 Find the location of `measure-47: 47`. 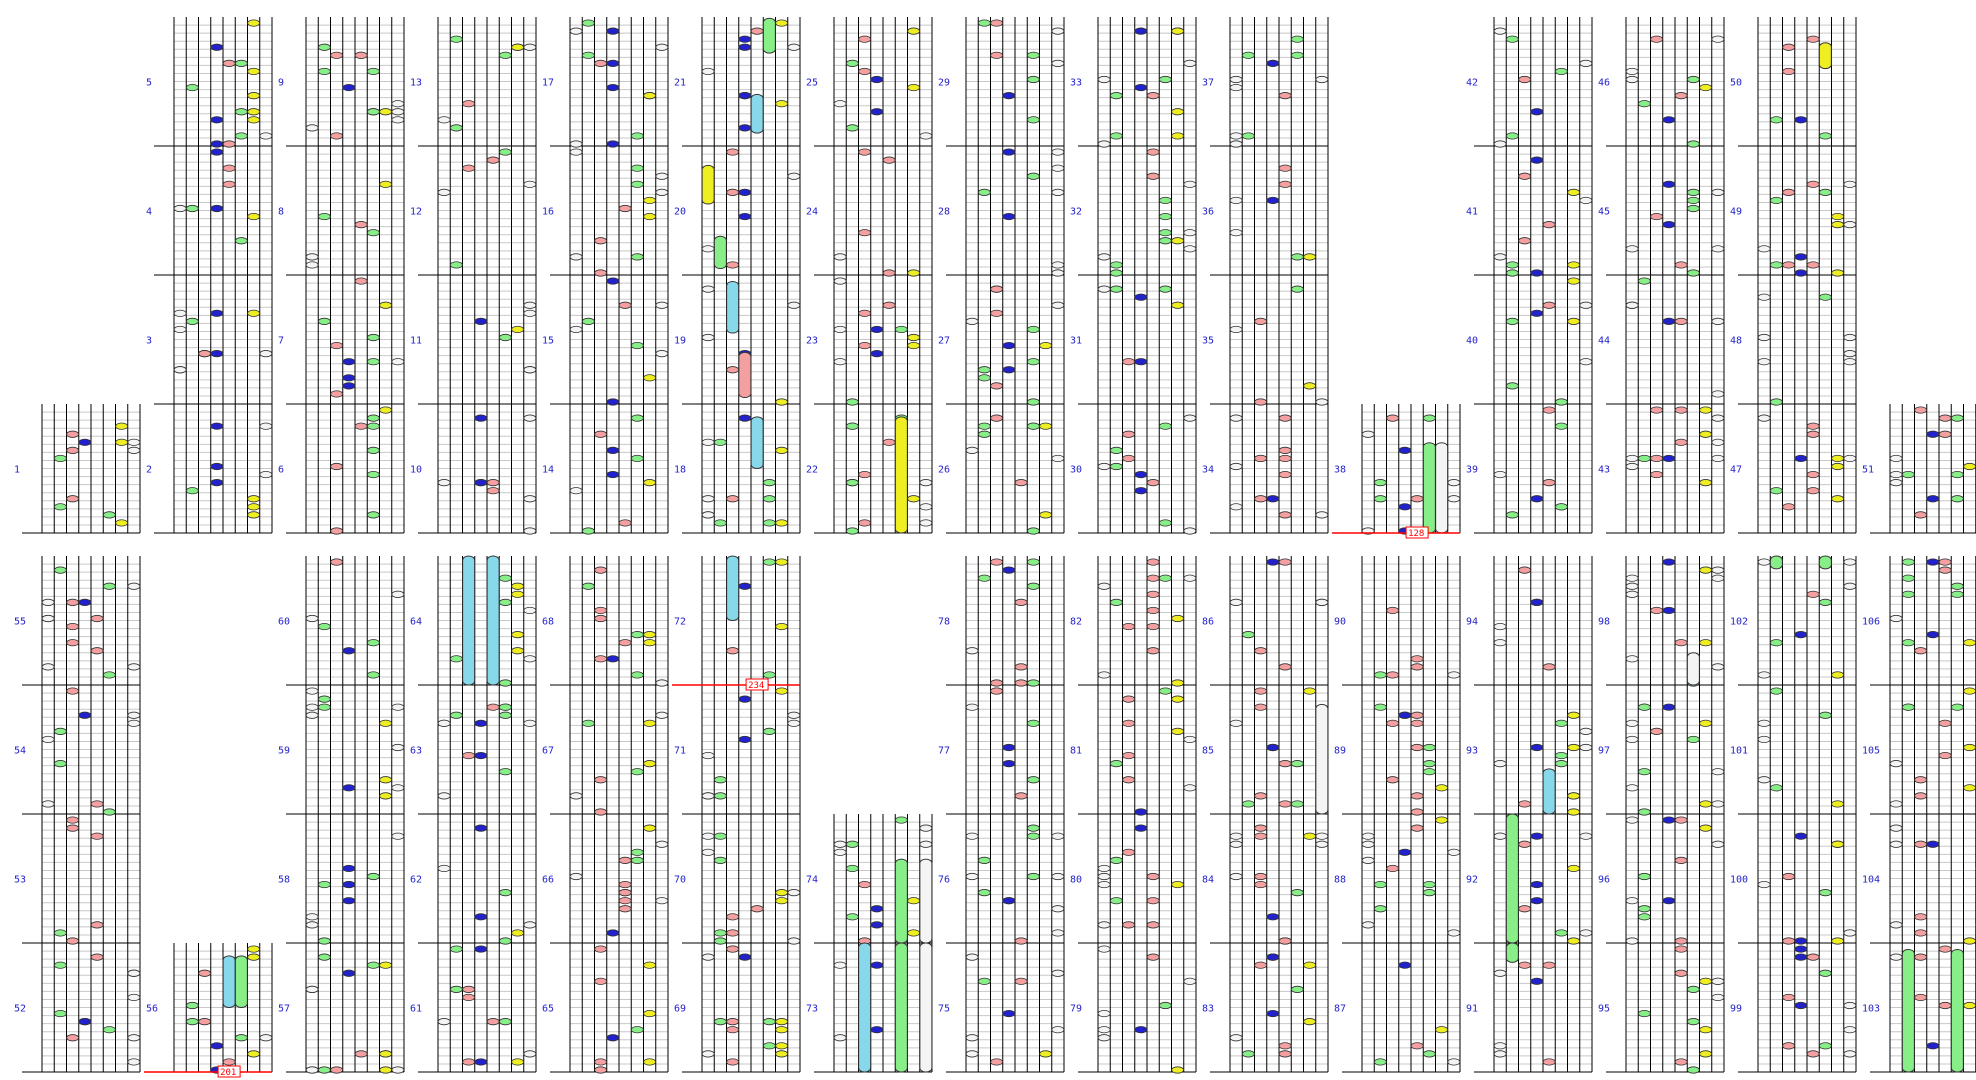

measure-47: 47 is located at coordinates (1793, 469).